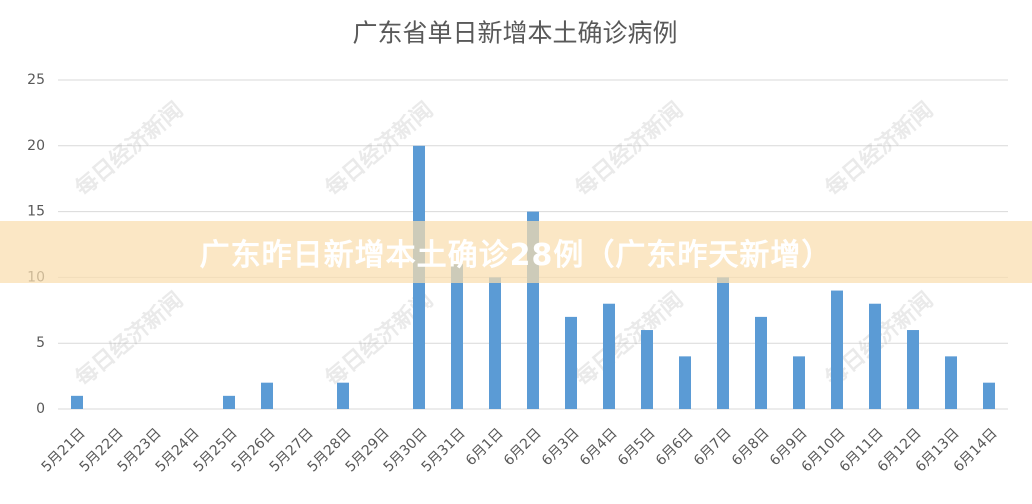  I want to click on x-tick-label: 6月5日, so click(637, 447).